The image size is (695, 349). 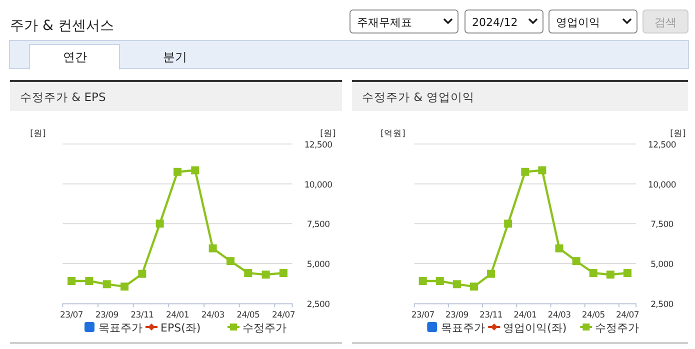 I want to click on y-axis-title: [억원], so click(x=393, y=134).